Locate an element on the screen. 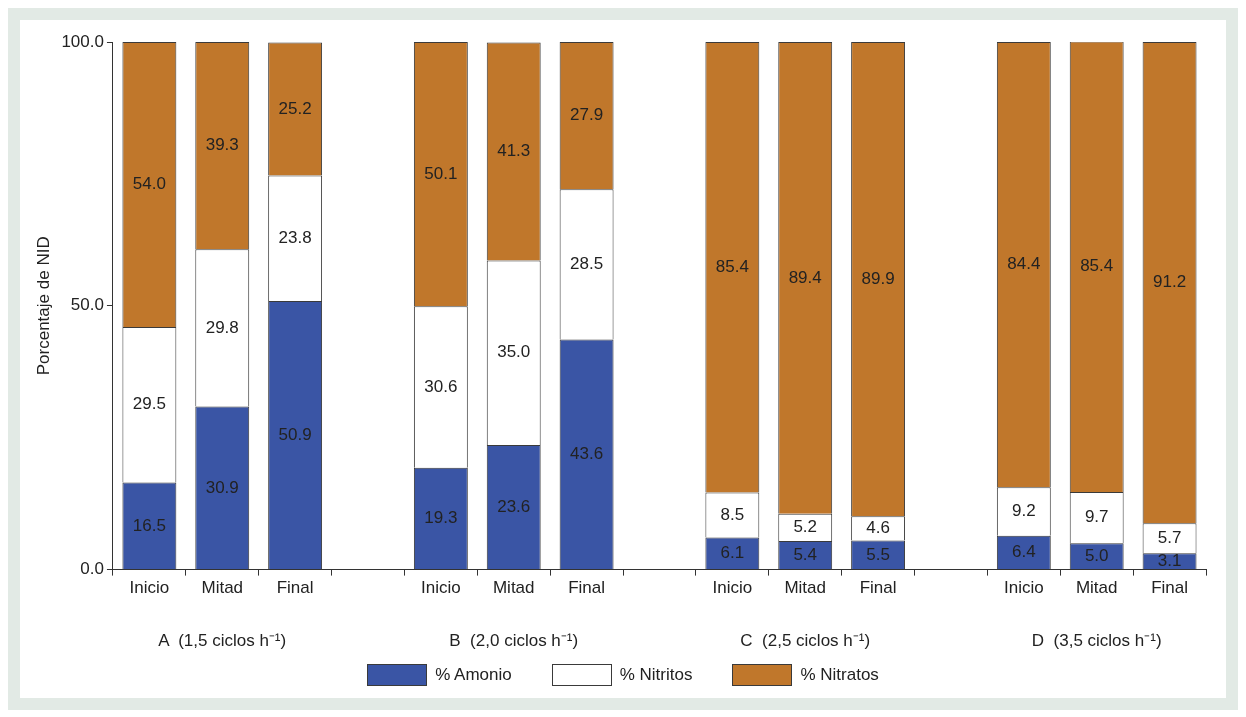  y-axis-title: Porcentaje de NID is located at coordinates (43, 306).